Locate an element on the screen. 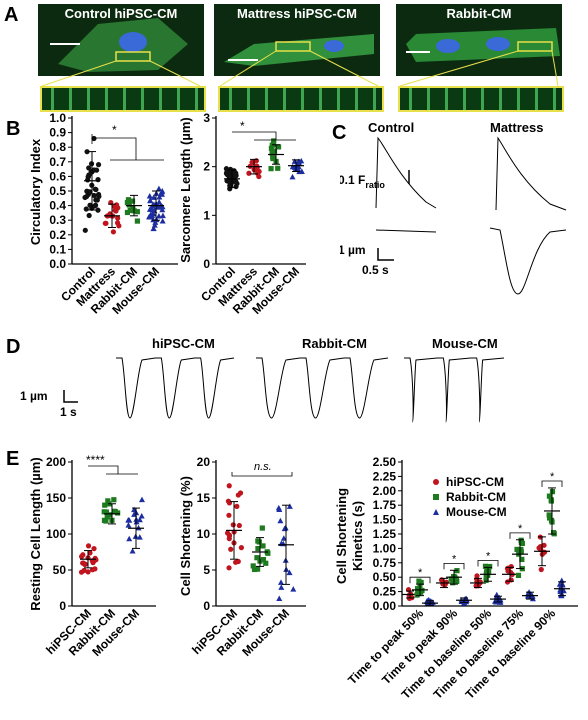 Image resolution: width=588 pixels, height=720 pixels. zoom-inset-mattress is located at coordinates (301, 99).